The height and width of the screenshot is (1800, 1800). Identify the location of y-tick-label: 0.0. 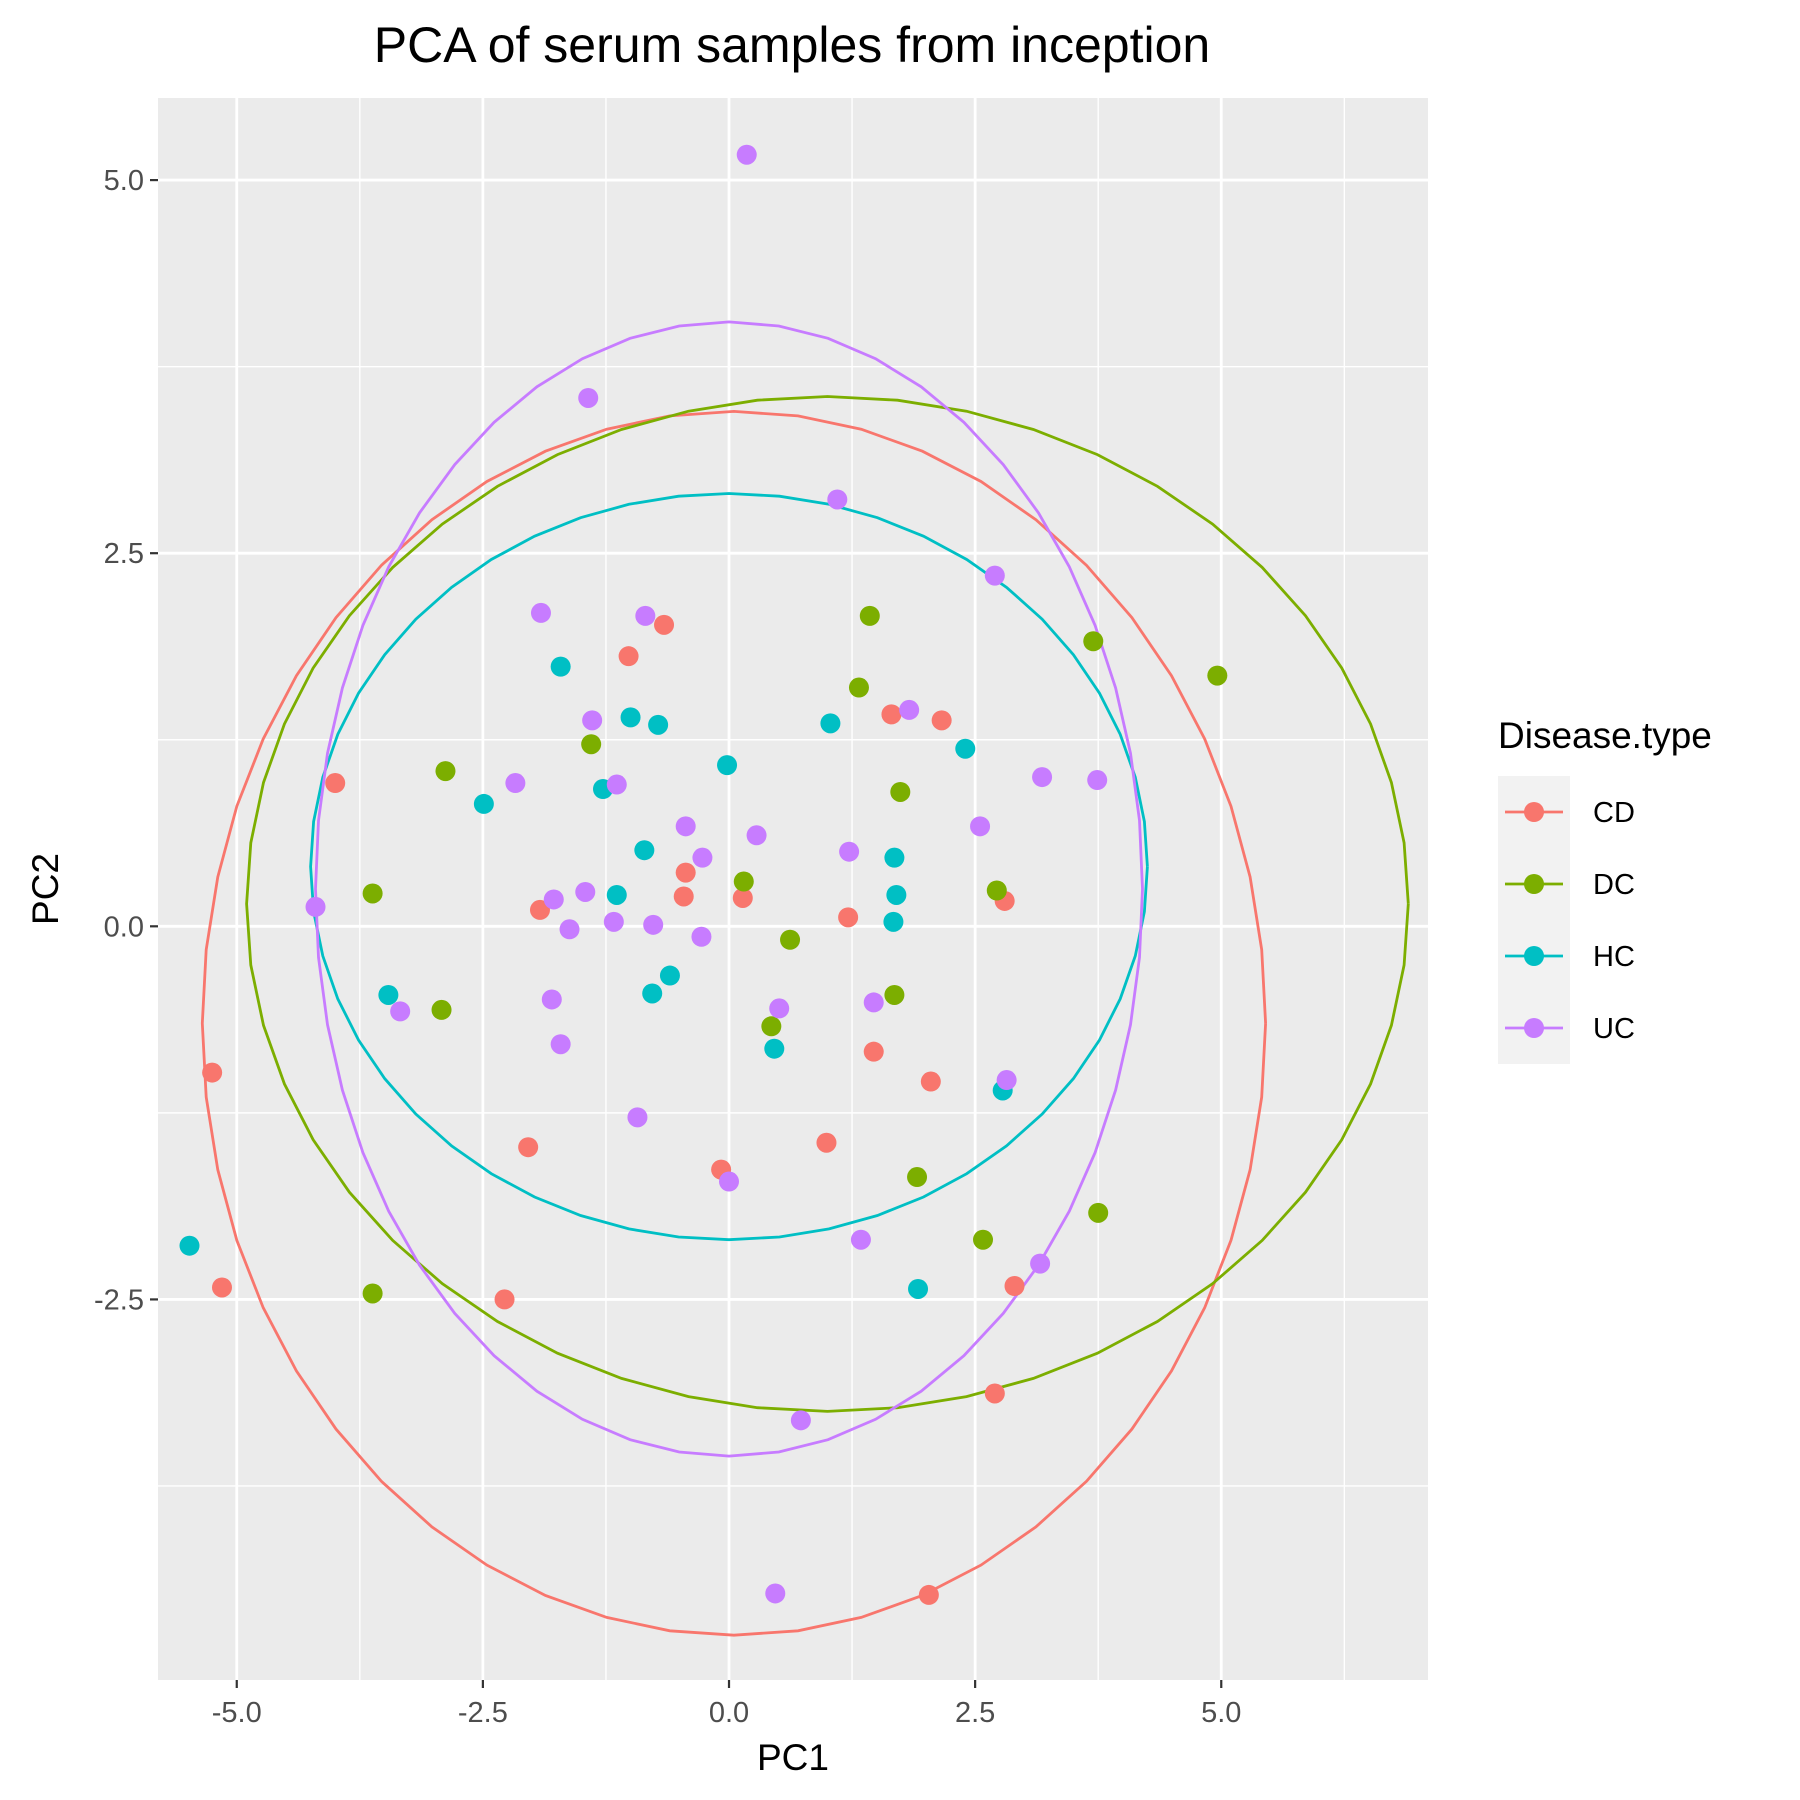
(124, 927).